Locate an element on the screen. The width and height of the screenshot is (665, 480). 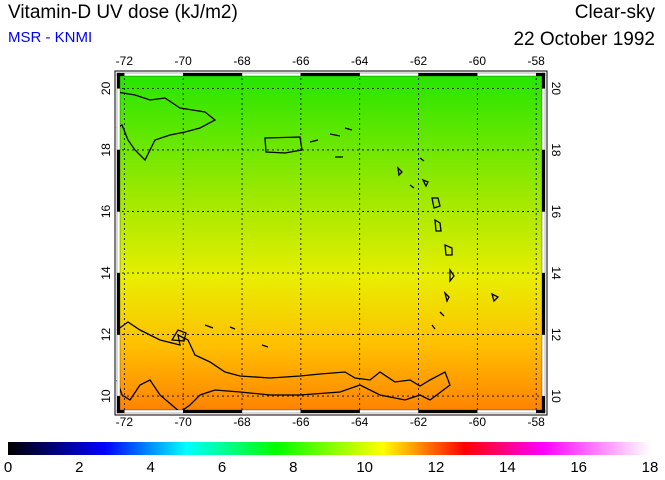
lat-label-right: 16 is located at coordinates (556, 212).